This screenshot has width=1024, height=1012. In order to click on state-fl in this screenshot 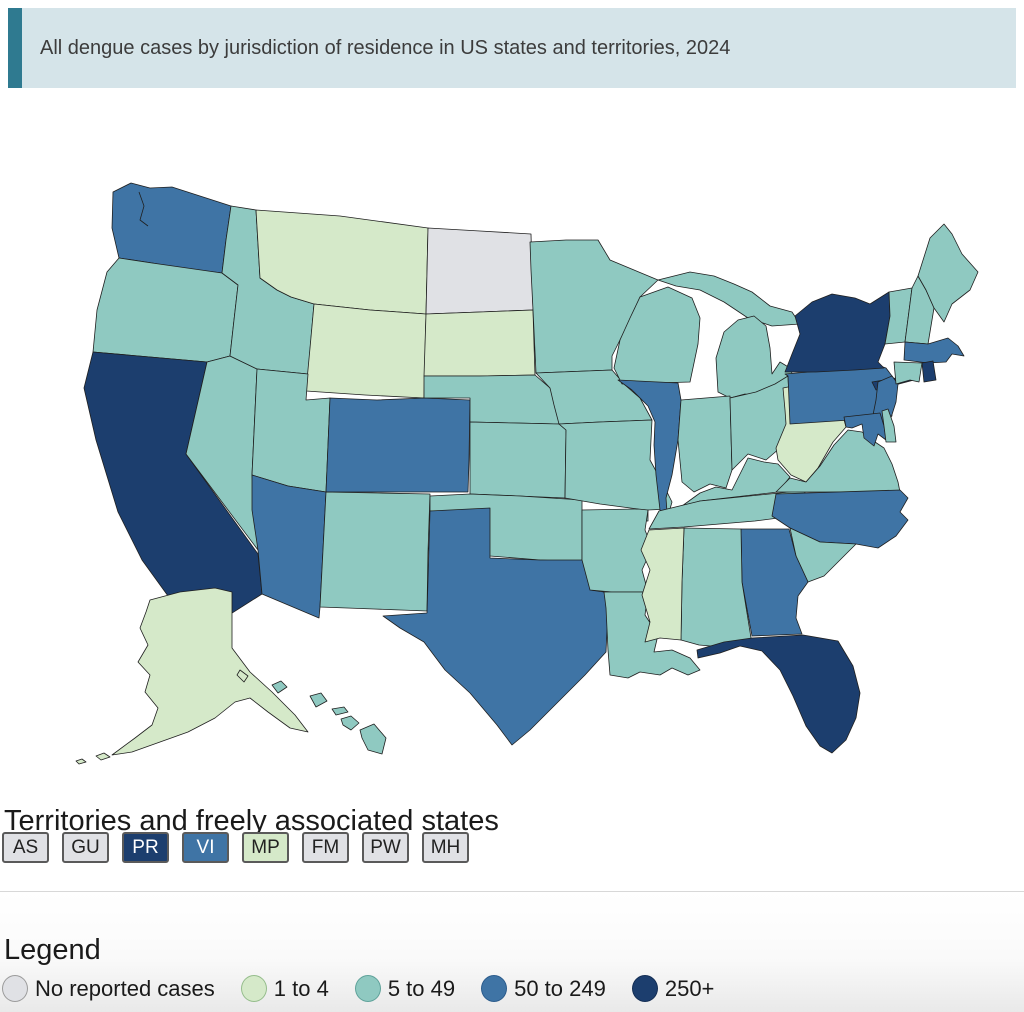, I will do `click(778, 694)`.